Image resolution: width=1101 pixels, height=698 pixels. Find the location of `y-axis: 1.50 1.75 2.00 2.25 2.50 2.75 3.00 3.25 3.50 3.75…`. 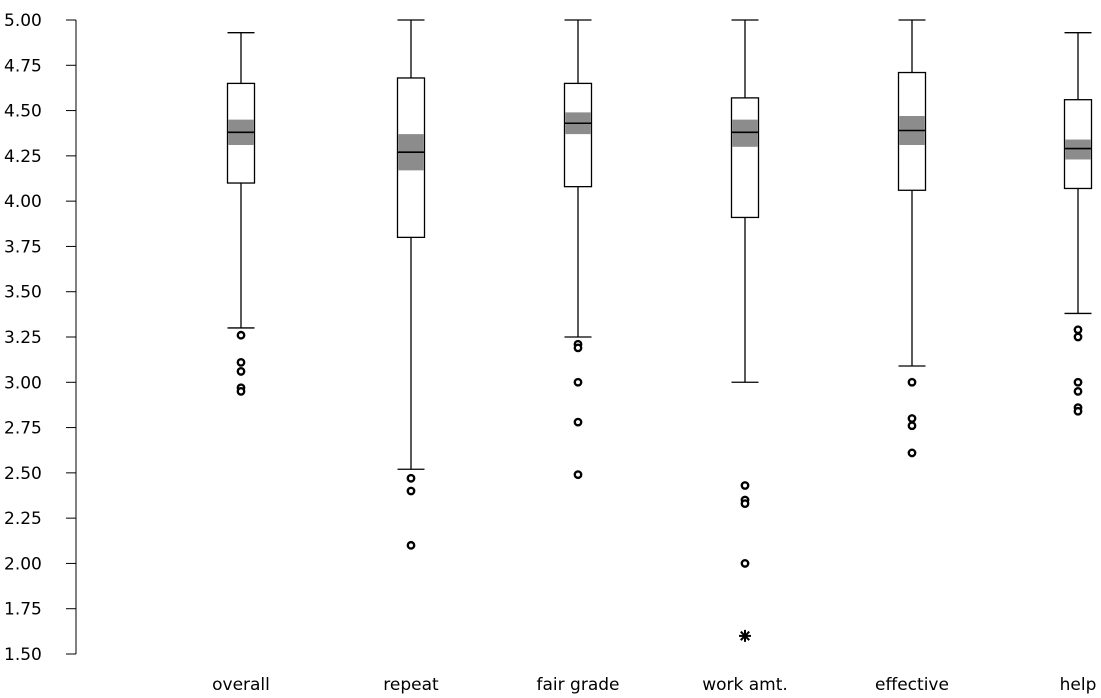

y-axis: 1.50 1.75 2.00 2.25 2.50 2.75 3.00 3.25 3.50 3.75… is located at coordinates (40, 338).